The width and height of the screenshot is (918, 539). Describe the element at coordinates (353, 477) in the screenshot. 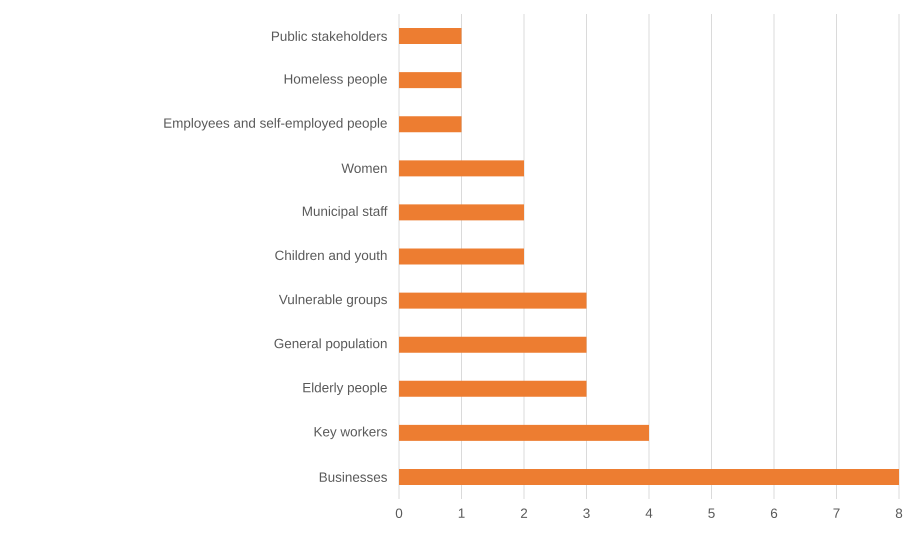

I see `y-tick-label: Businesses` at that location.